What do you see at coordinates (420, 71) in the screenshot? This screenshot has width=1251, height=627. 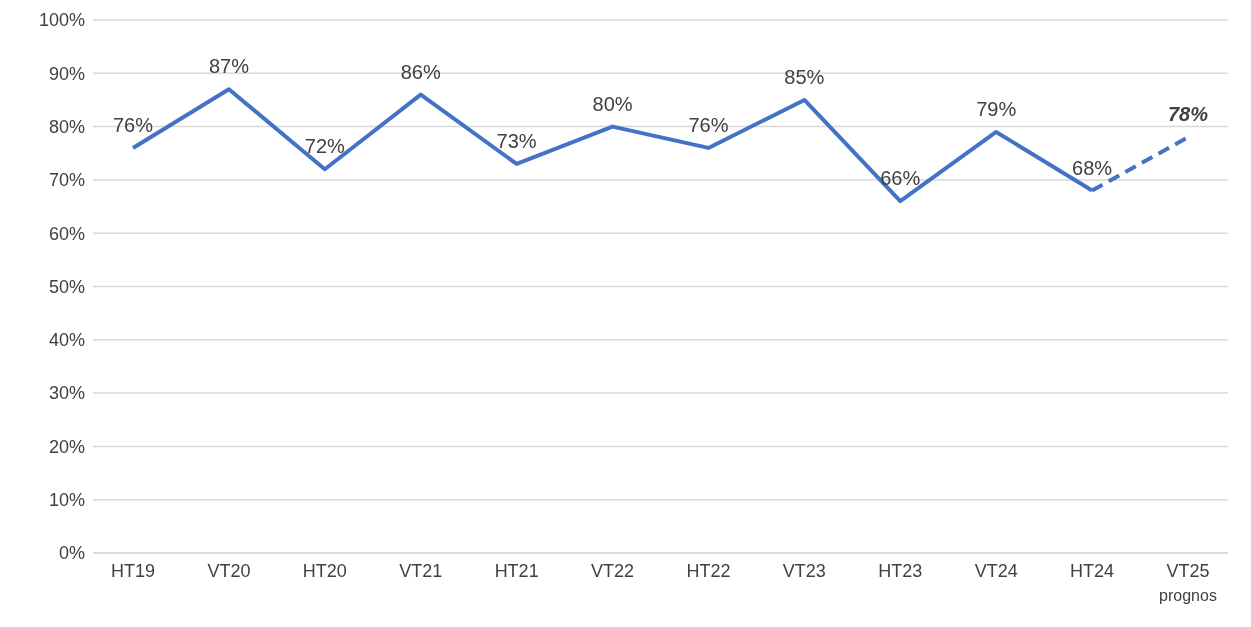 I see `data-label: 86%` at bounding box center [420, 71].